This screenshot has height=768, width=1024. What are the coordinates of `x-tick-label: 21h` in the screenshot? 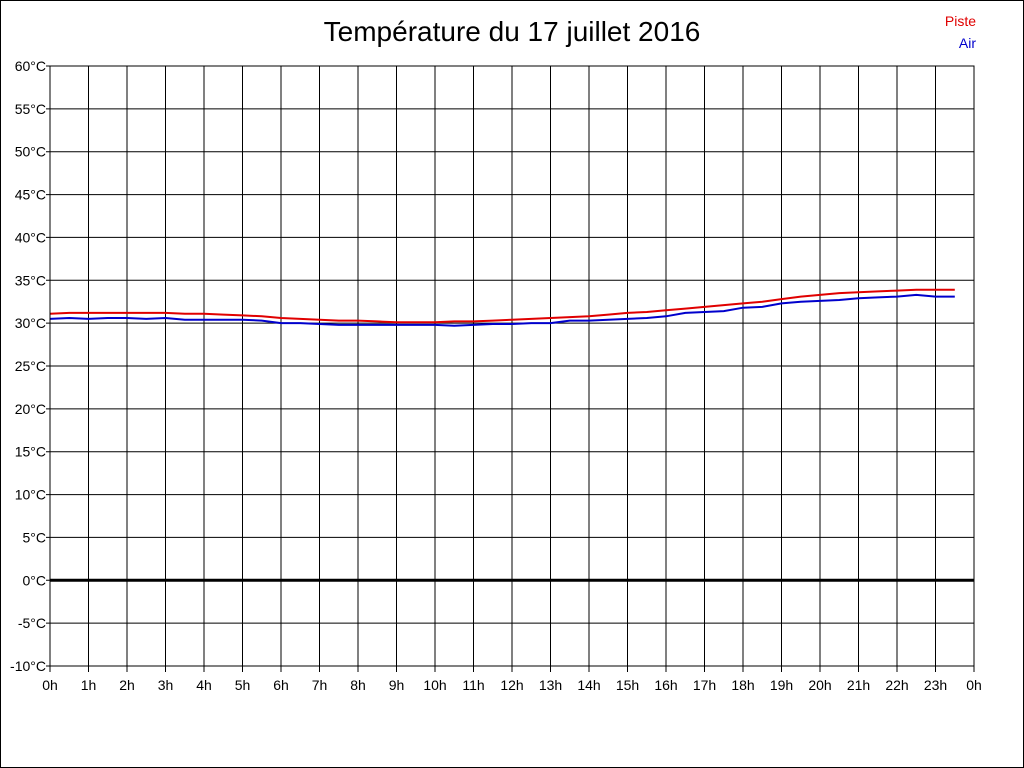 It's located at (858, 685).